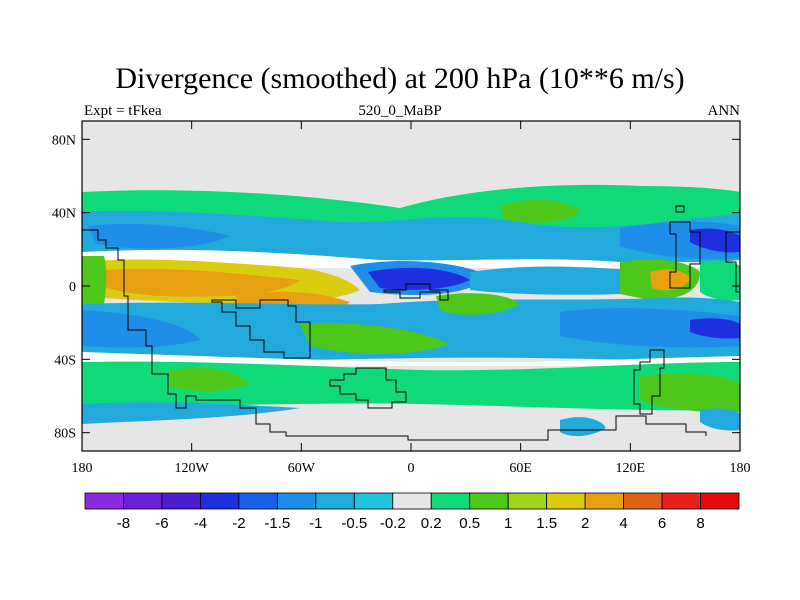 This screenshot has width=800, height=600. Describe the element at coordinates (623, 523) in the screenshot. I see `colorbar-label: 4` at that location.